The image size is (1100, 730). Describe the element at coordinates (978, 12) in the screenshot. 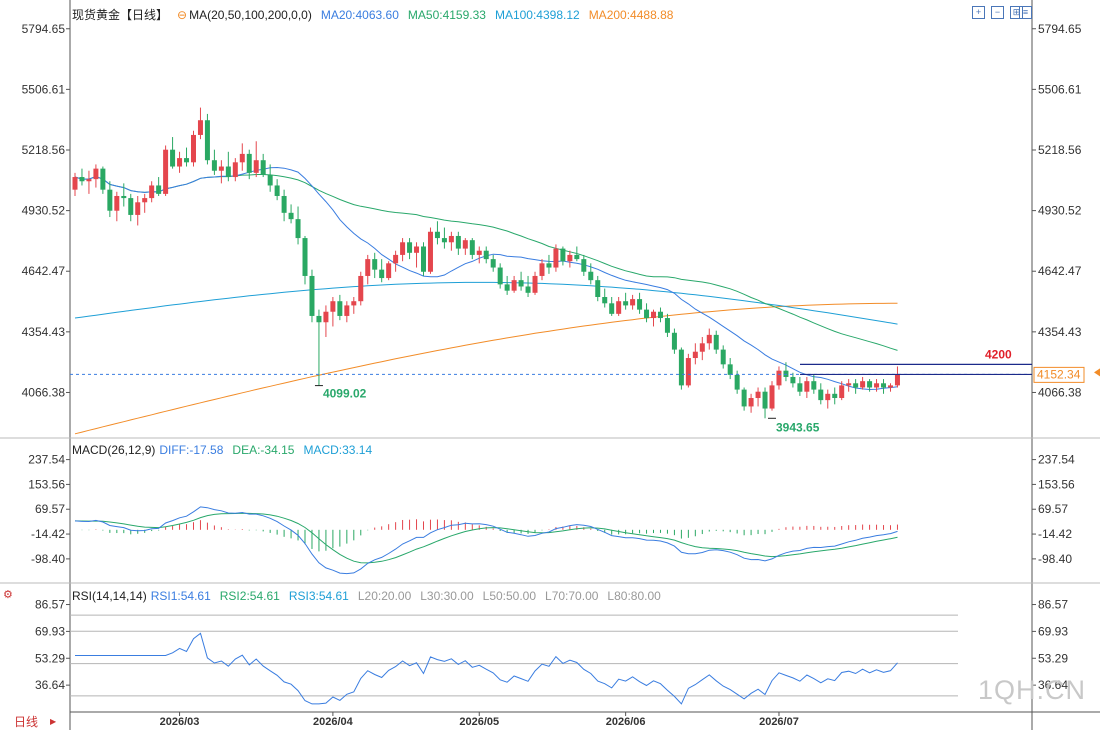

I see `zoom-in-icon: +` at that location.